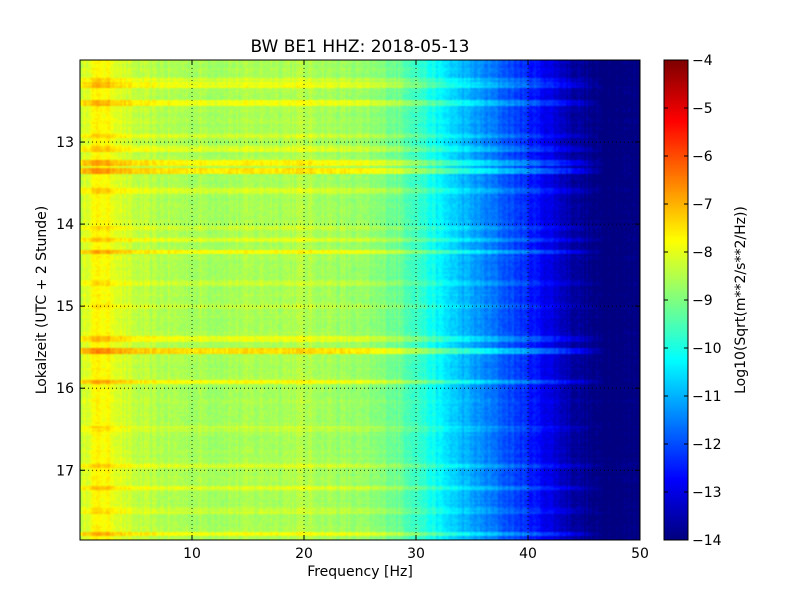  I want to click on x-tick-label: 40, so click(528, 554).